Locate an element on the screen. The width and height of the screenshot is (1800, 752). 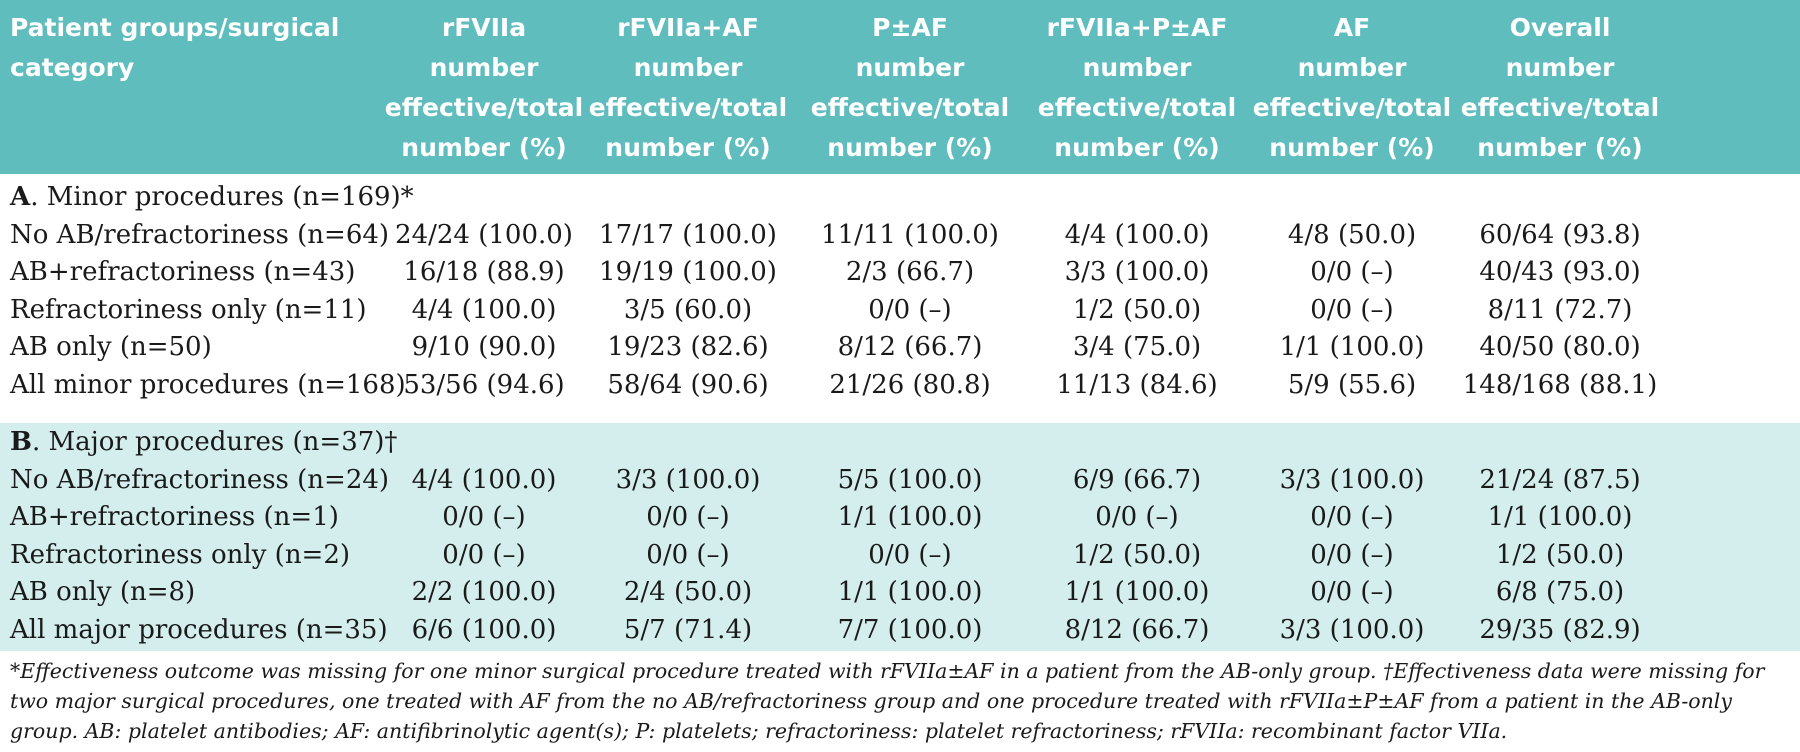
table-cell: 3/4 (75.0) is located at coordinates (1137, 347).